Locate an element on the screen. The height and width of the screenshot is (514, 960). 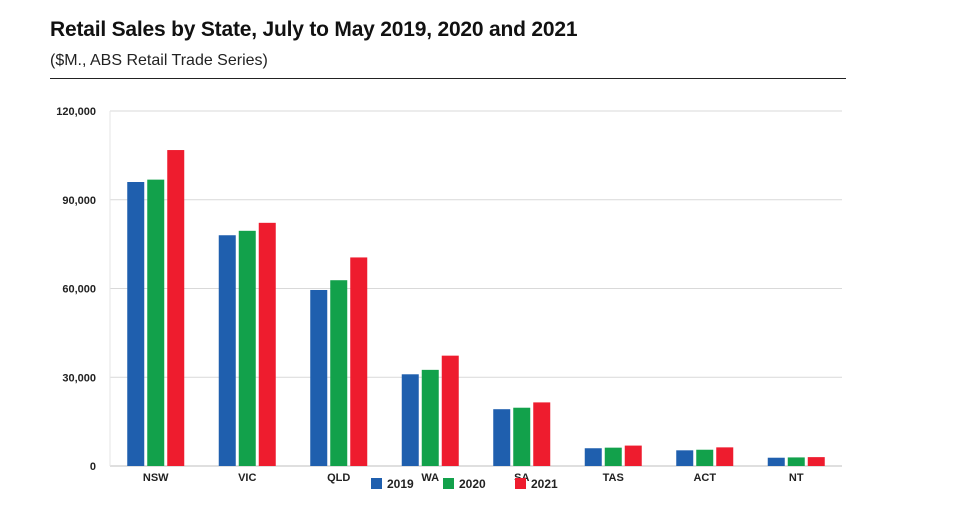
bar-sa-2020 is located at coordinates (522, 436).